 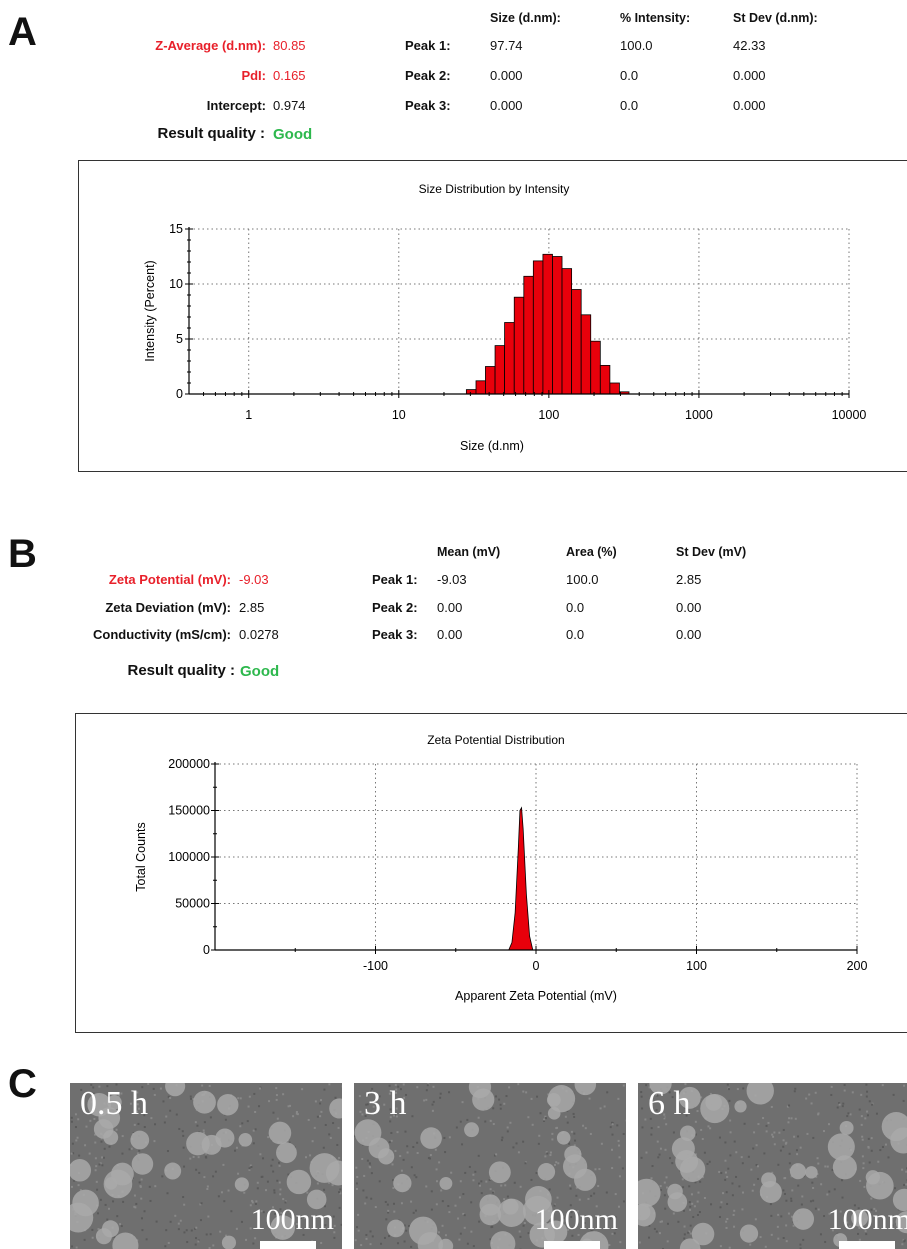 I want to click on conductivity-label: Conductivity (mS/cm):, so click(x=162, y=634).